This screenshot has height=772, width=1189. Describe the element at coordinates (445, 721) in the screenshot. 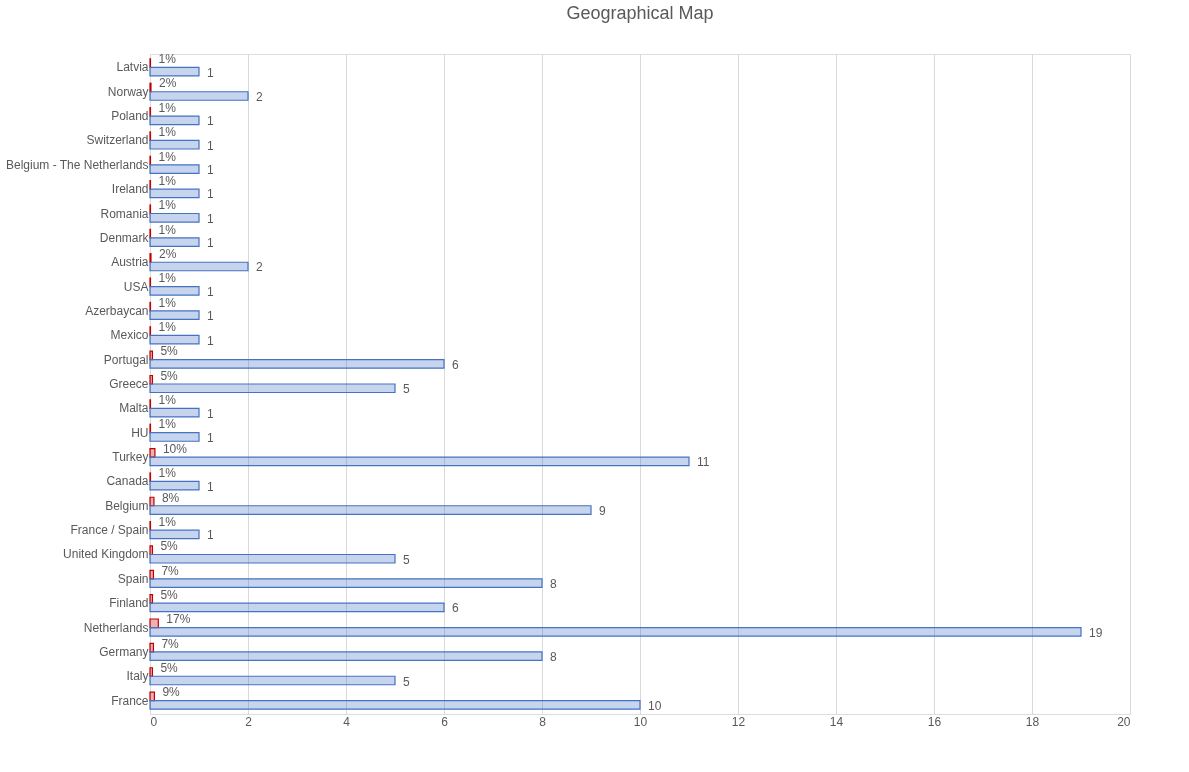

I see `x-tick-label: 6` at that location.